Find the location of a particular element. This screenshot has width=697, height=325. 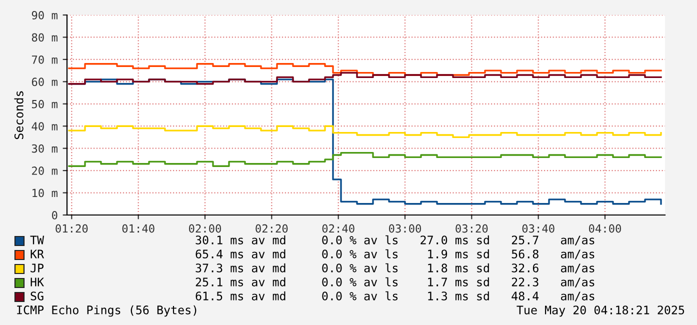

text: 25.1 ms av md 0.0 % av ls 1.7 ms sd 22.3 am/as is located at coordinates (395, 282).